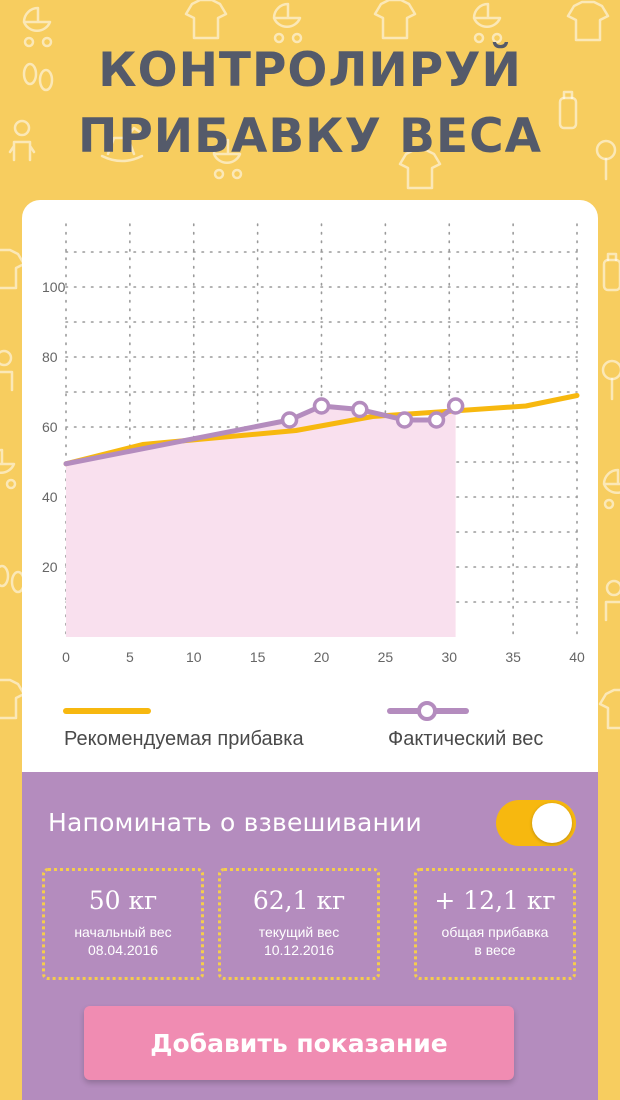 The height and width of the screenshot is (1100, 620). I want to click on y-tick-label: 80, so click(50, 357).